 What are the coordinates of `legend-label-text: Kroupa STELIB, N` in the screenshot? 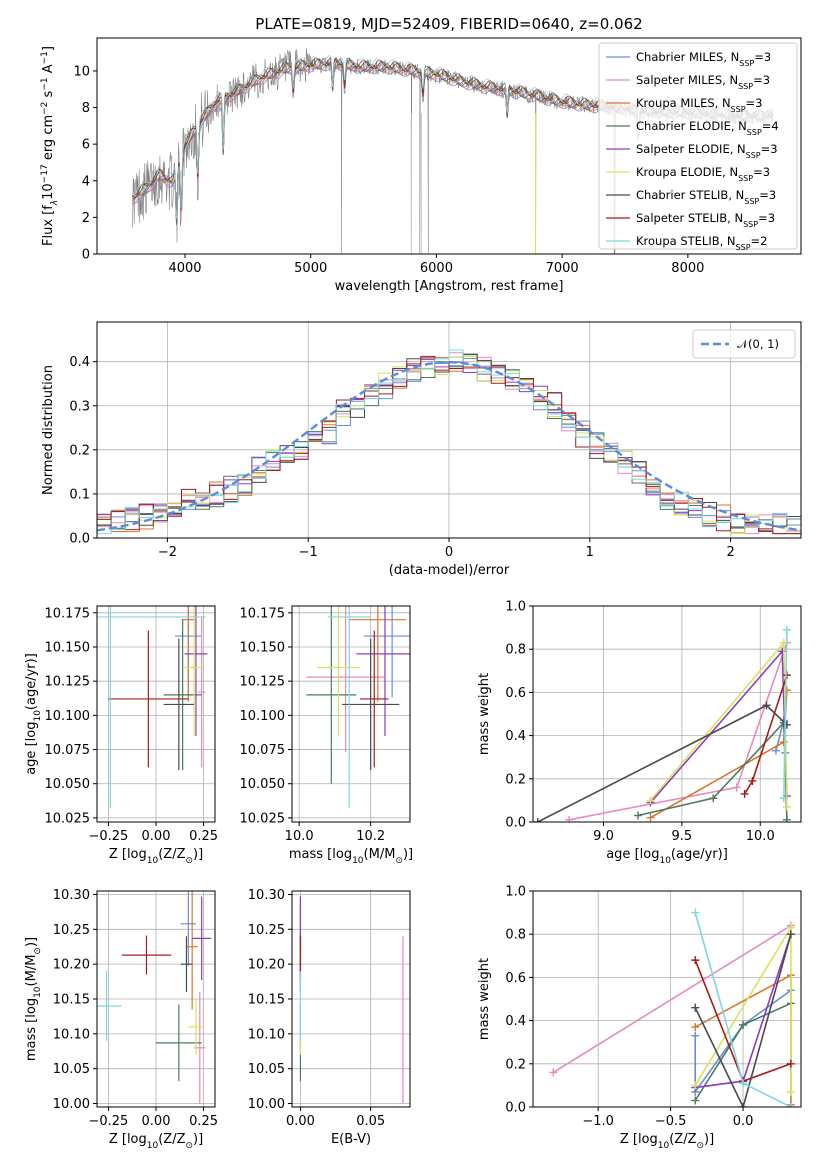 It's located at (686, 241).